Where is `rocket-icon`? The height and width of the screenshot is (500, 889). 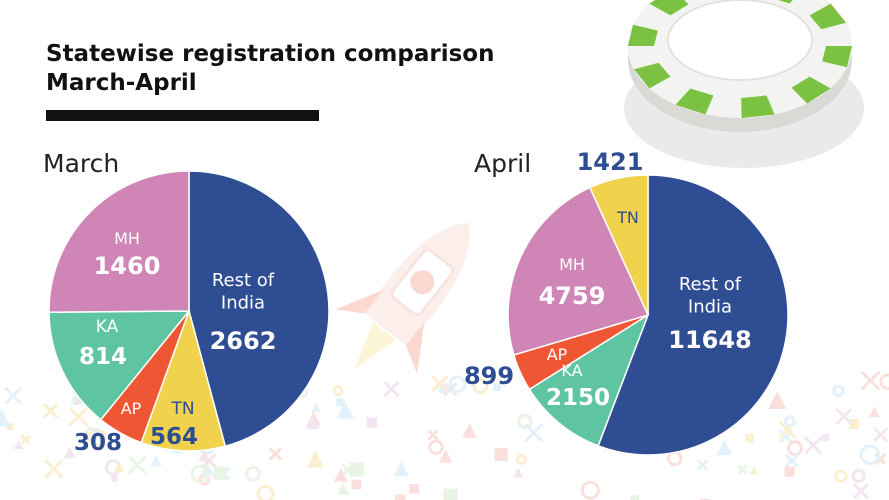 rocket-icon is located at coordinates (402, 298).